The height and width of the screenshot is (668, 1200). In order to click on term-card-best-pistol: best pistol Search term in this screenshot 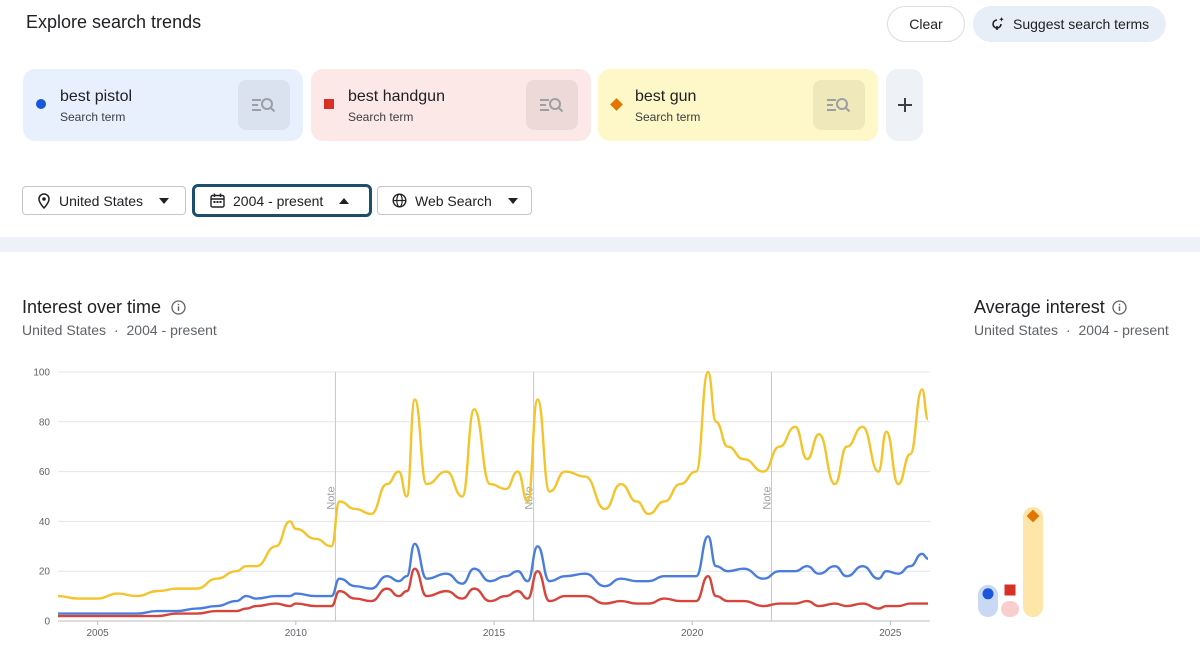, I will do `click(163, 105)`.